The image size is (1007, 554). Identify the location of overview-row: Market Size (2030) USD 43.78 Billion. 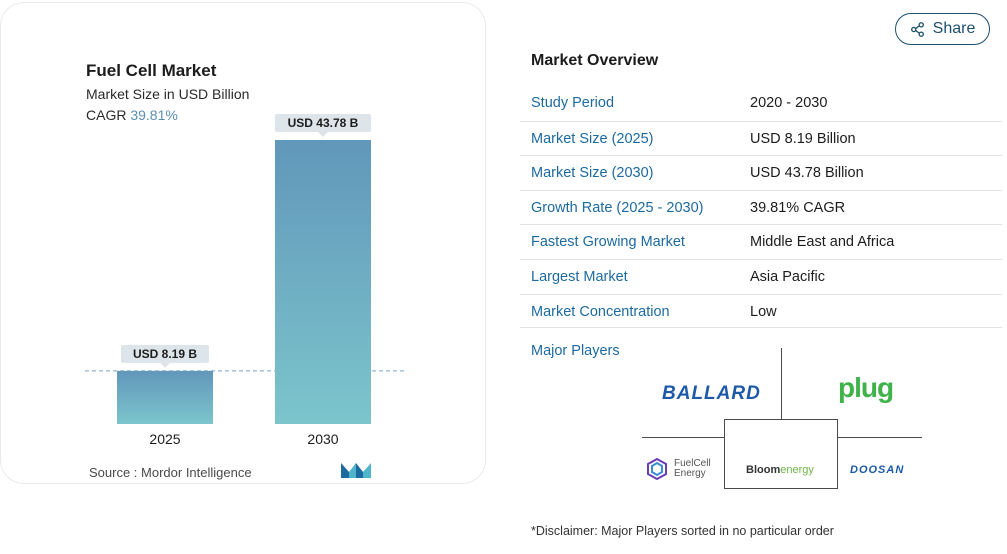
(761, 172).